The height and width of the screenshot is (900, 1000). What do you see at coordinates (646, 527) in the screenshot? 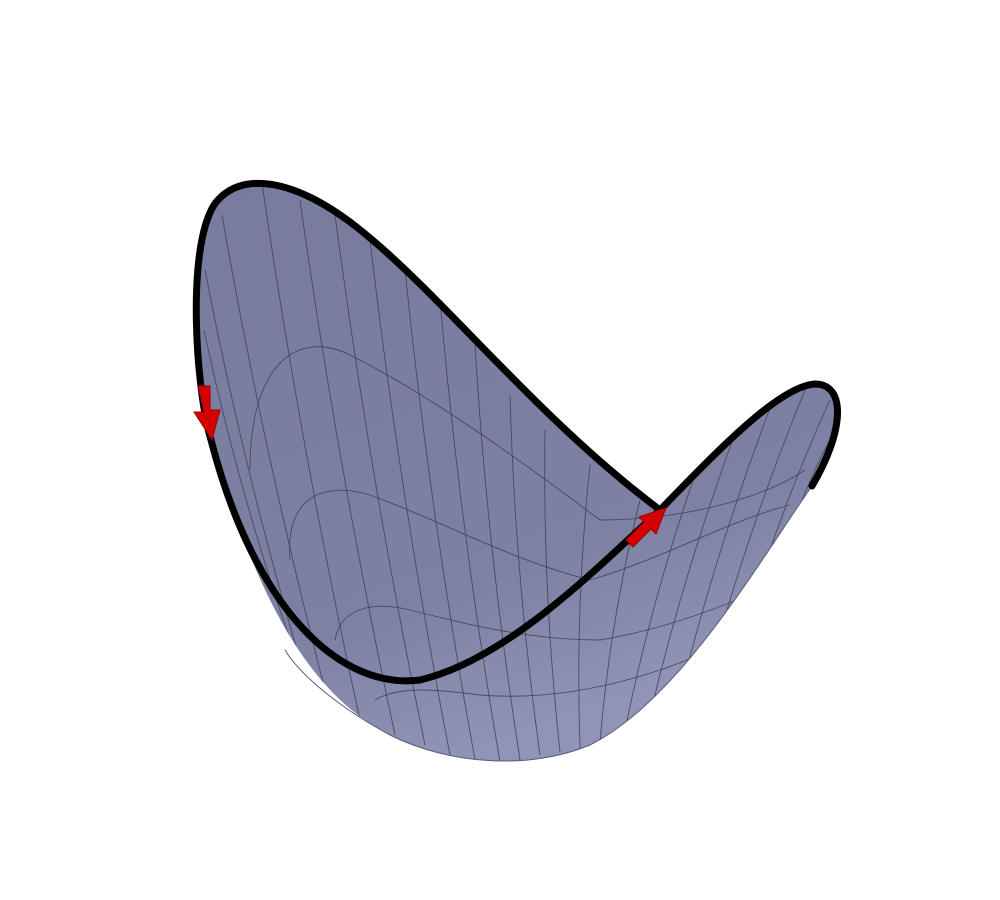
I see `arrow-up-right-icon` at bounding box center [646, 527].